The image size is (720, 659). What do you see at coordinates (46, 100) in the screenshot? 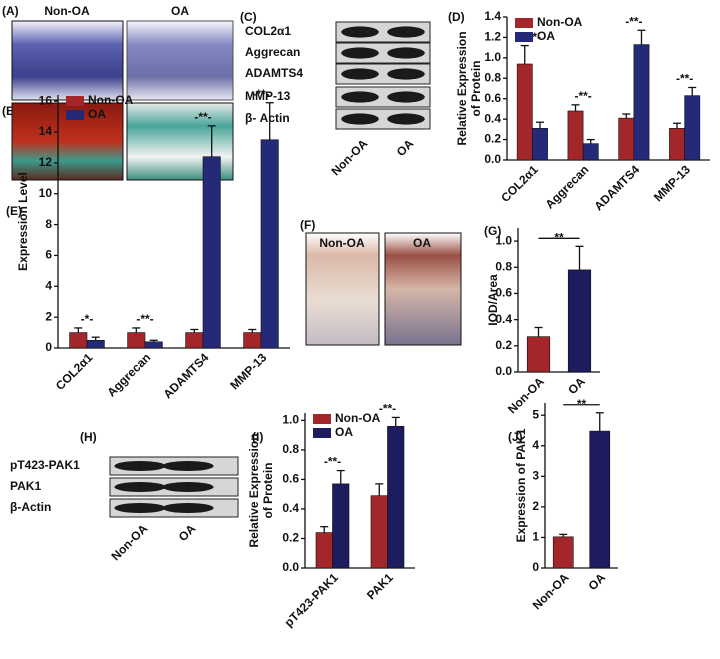
I see `y-tick-label: 16` at bounding box center [46, 100].